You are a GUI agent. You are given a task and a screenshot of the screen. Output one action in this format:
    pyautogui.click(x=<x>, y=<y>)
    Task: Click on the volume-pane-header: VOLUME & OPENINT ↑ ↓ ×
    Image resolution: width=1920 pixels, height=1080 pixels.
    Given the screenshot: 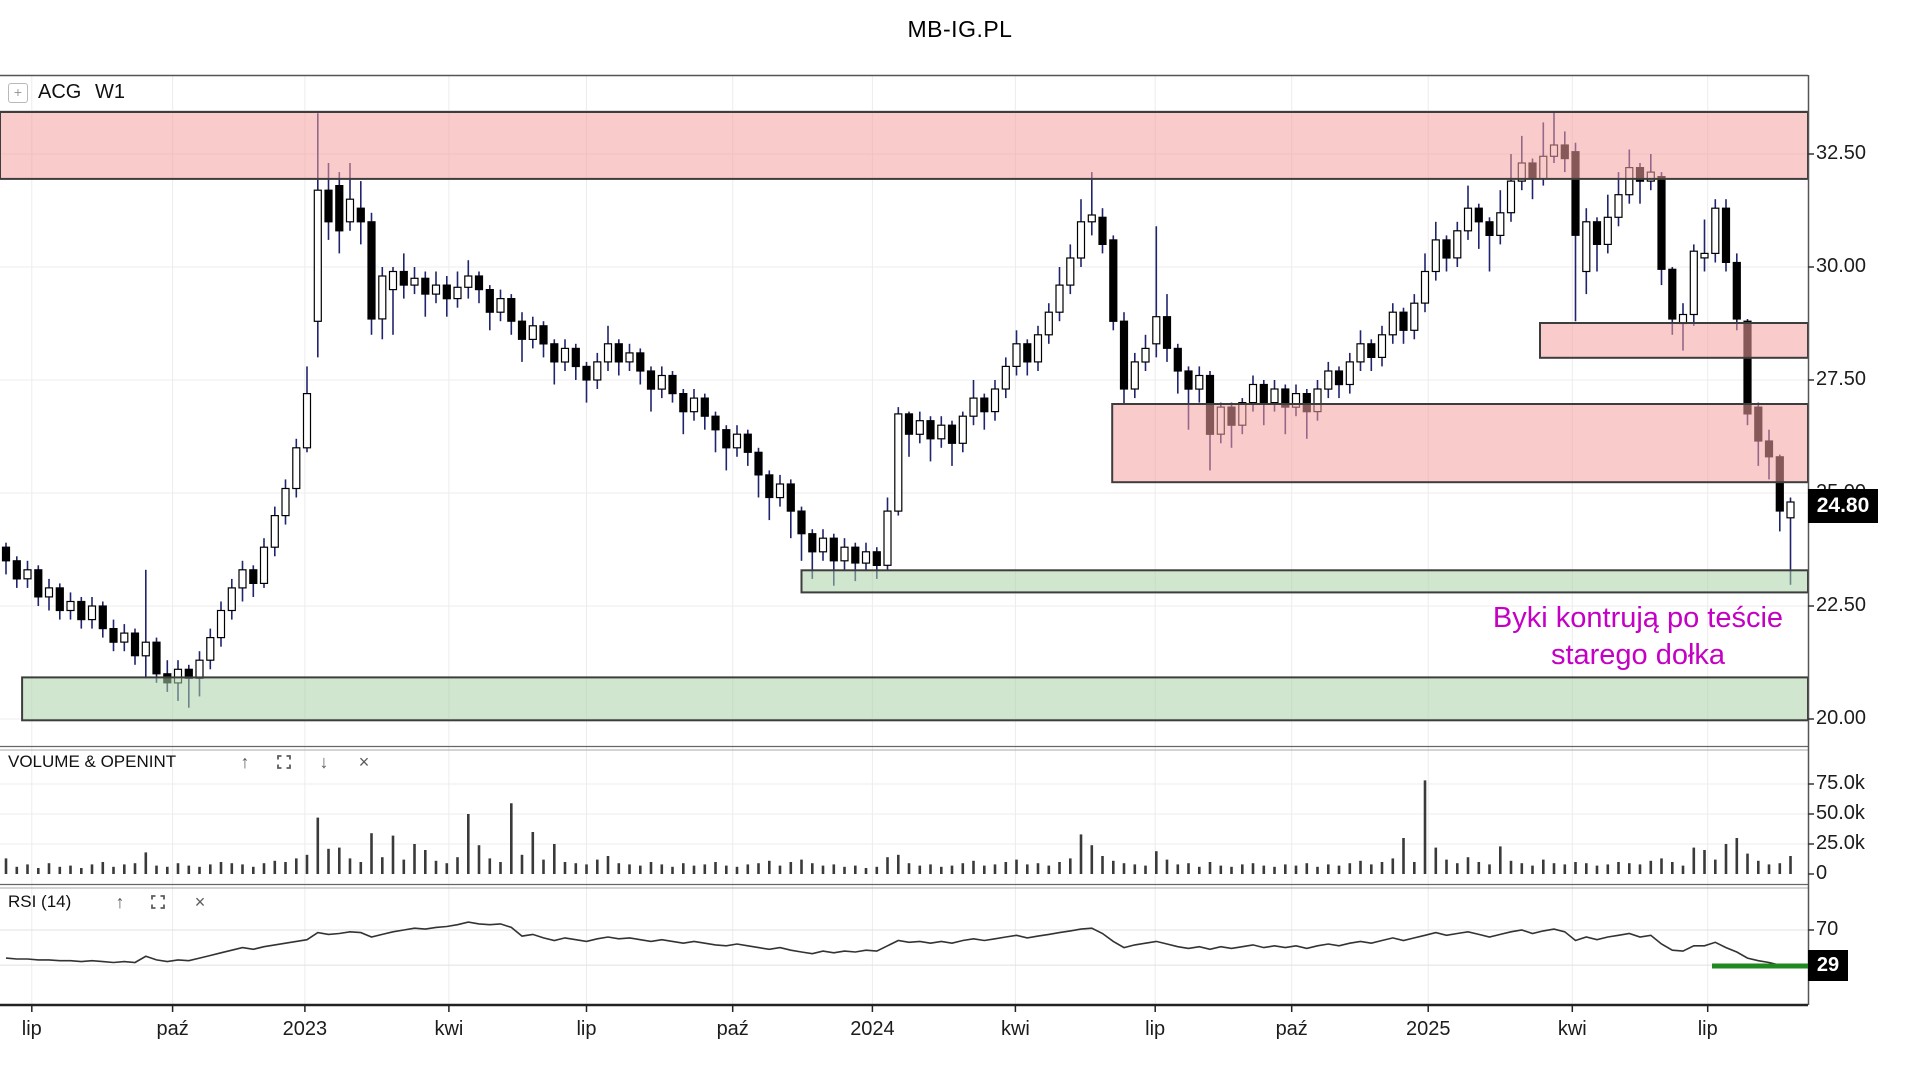 What is the action you would take?
    pyautogui.click(x=350, y=765)
    